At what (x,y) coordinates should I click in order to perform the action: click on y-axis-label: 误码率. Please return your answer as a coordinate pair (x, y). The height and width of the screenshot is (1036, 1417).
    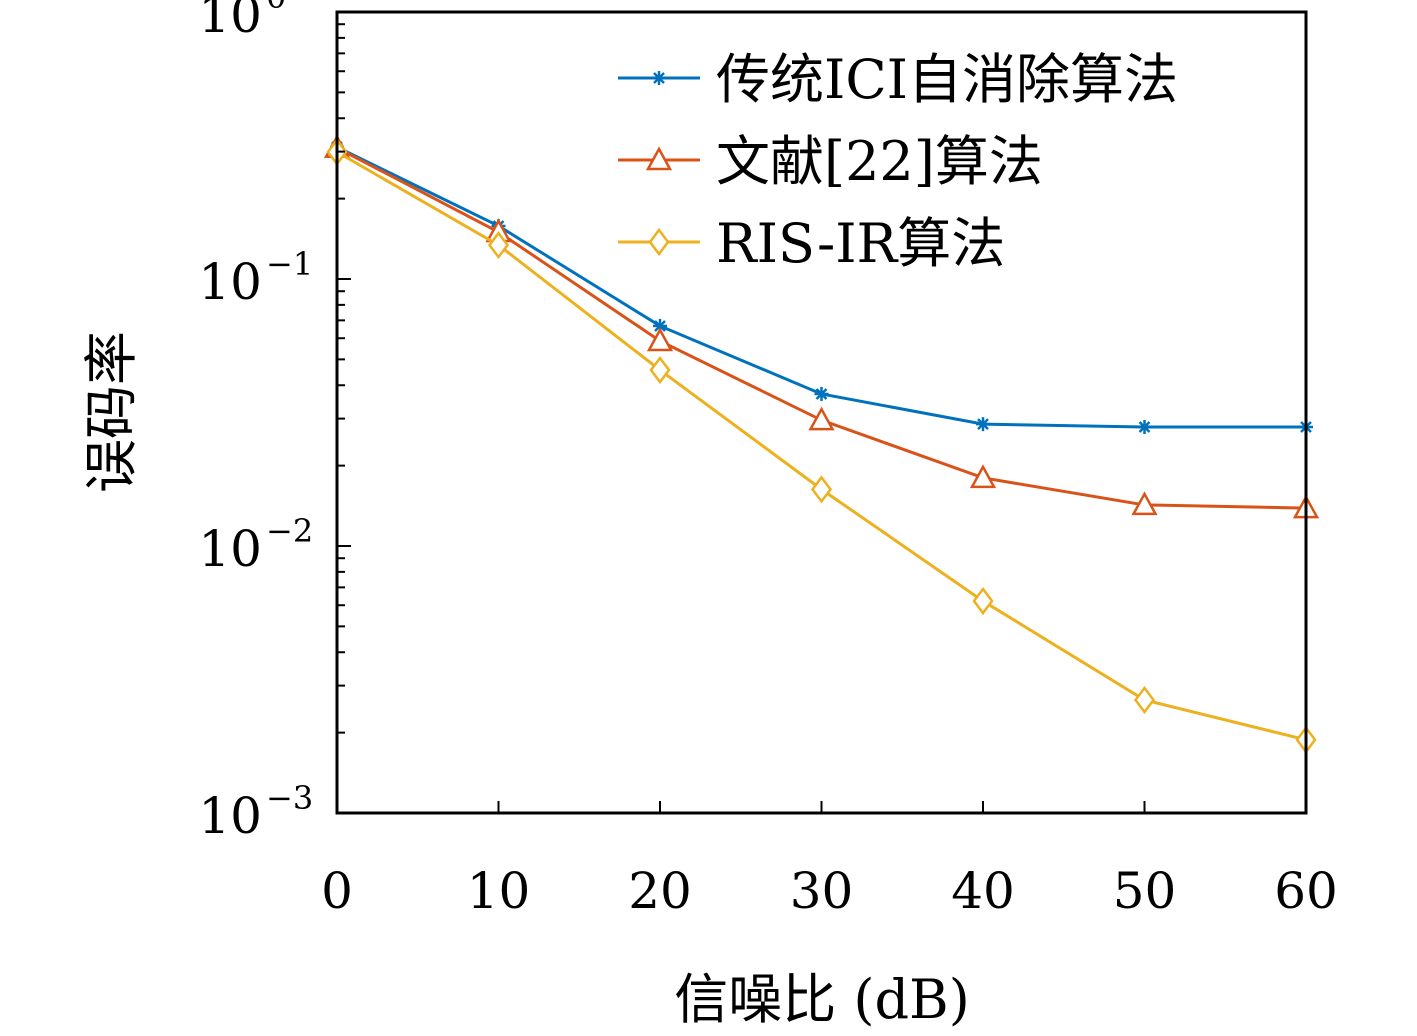
    Looking at the image, I should click on (111, 412).